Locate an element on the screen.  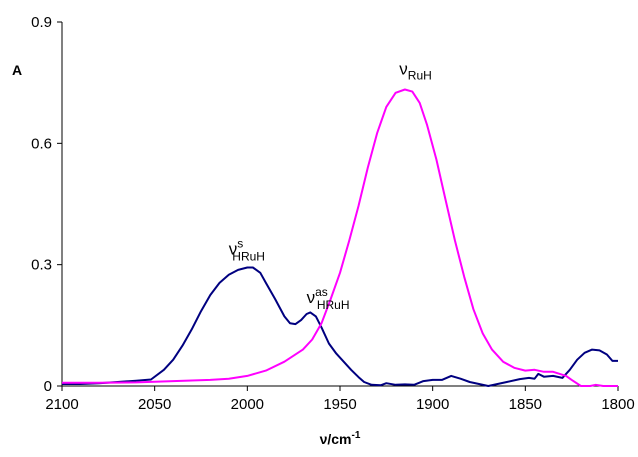
x-ticks: 2100 2050 2000 1950 1900 1850 1800 is located at coordinates (340, 399).